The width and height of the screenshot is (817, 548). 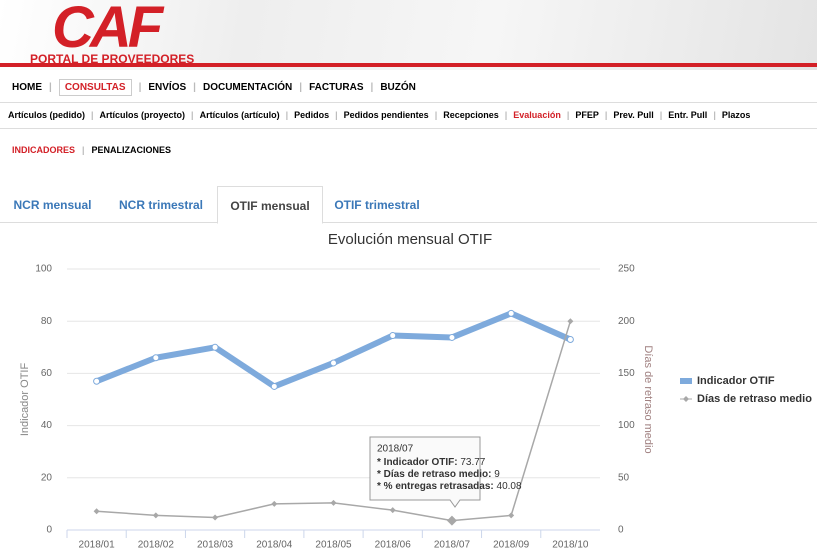 What do you see at coordinates (47, 425) in the screenshot?
I see `y-tick-label: 40` at bounding box center [47, 425].